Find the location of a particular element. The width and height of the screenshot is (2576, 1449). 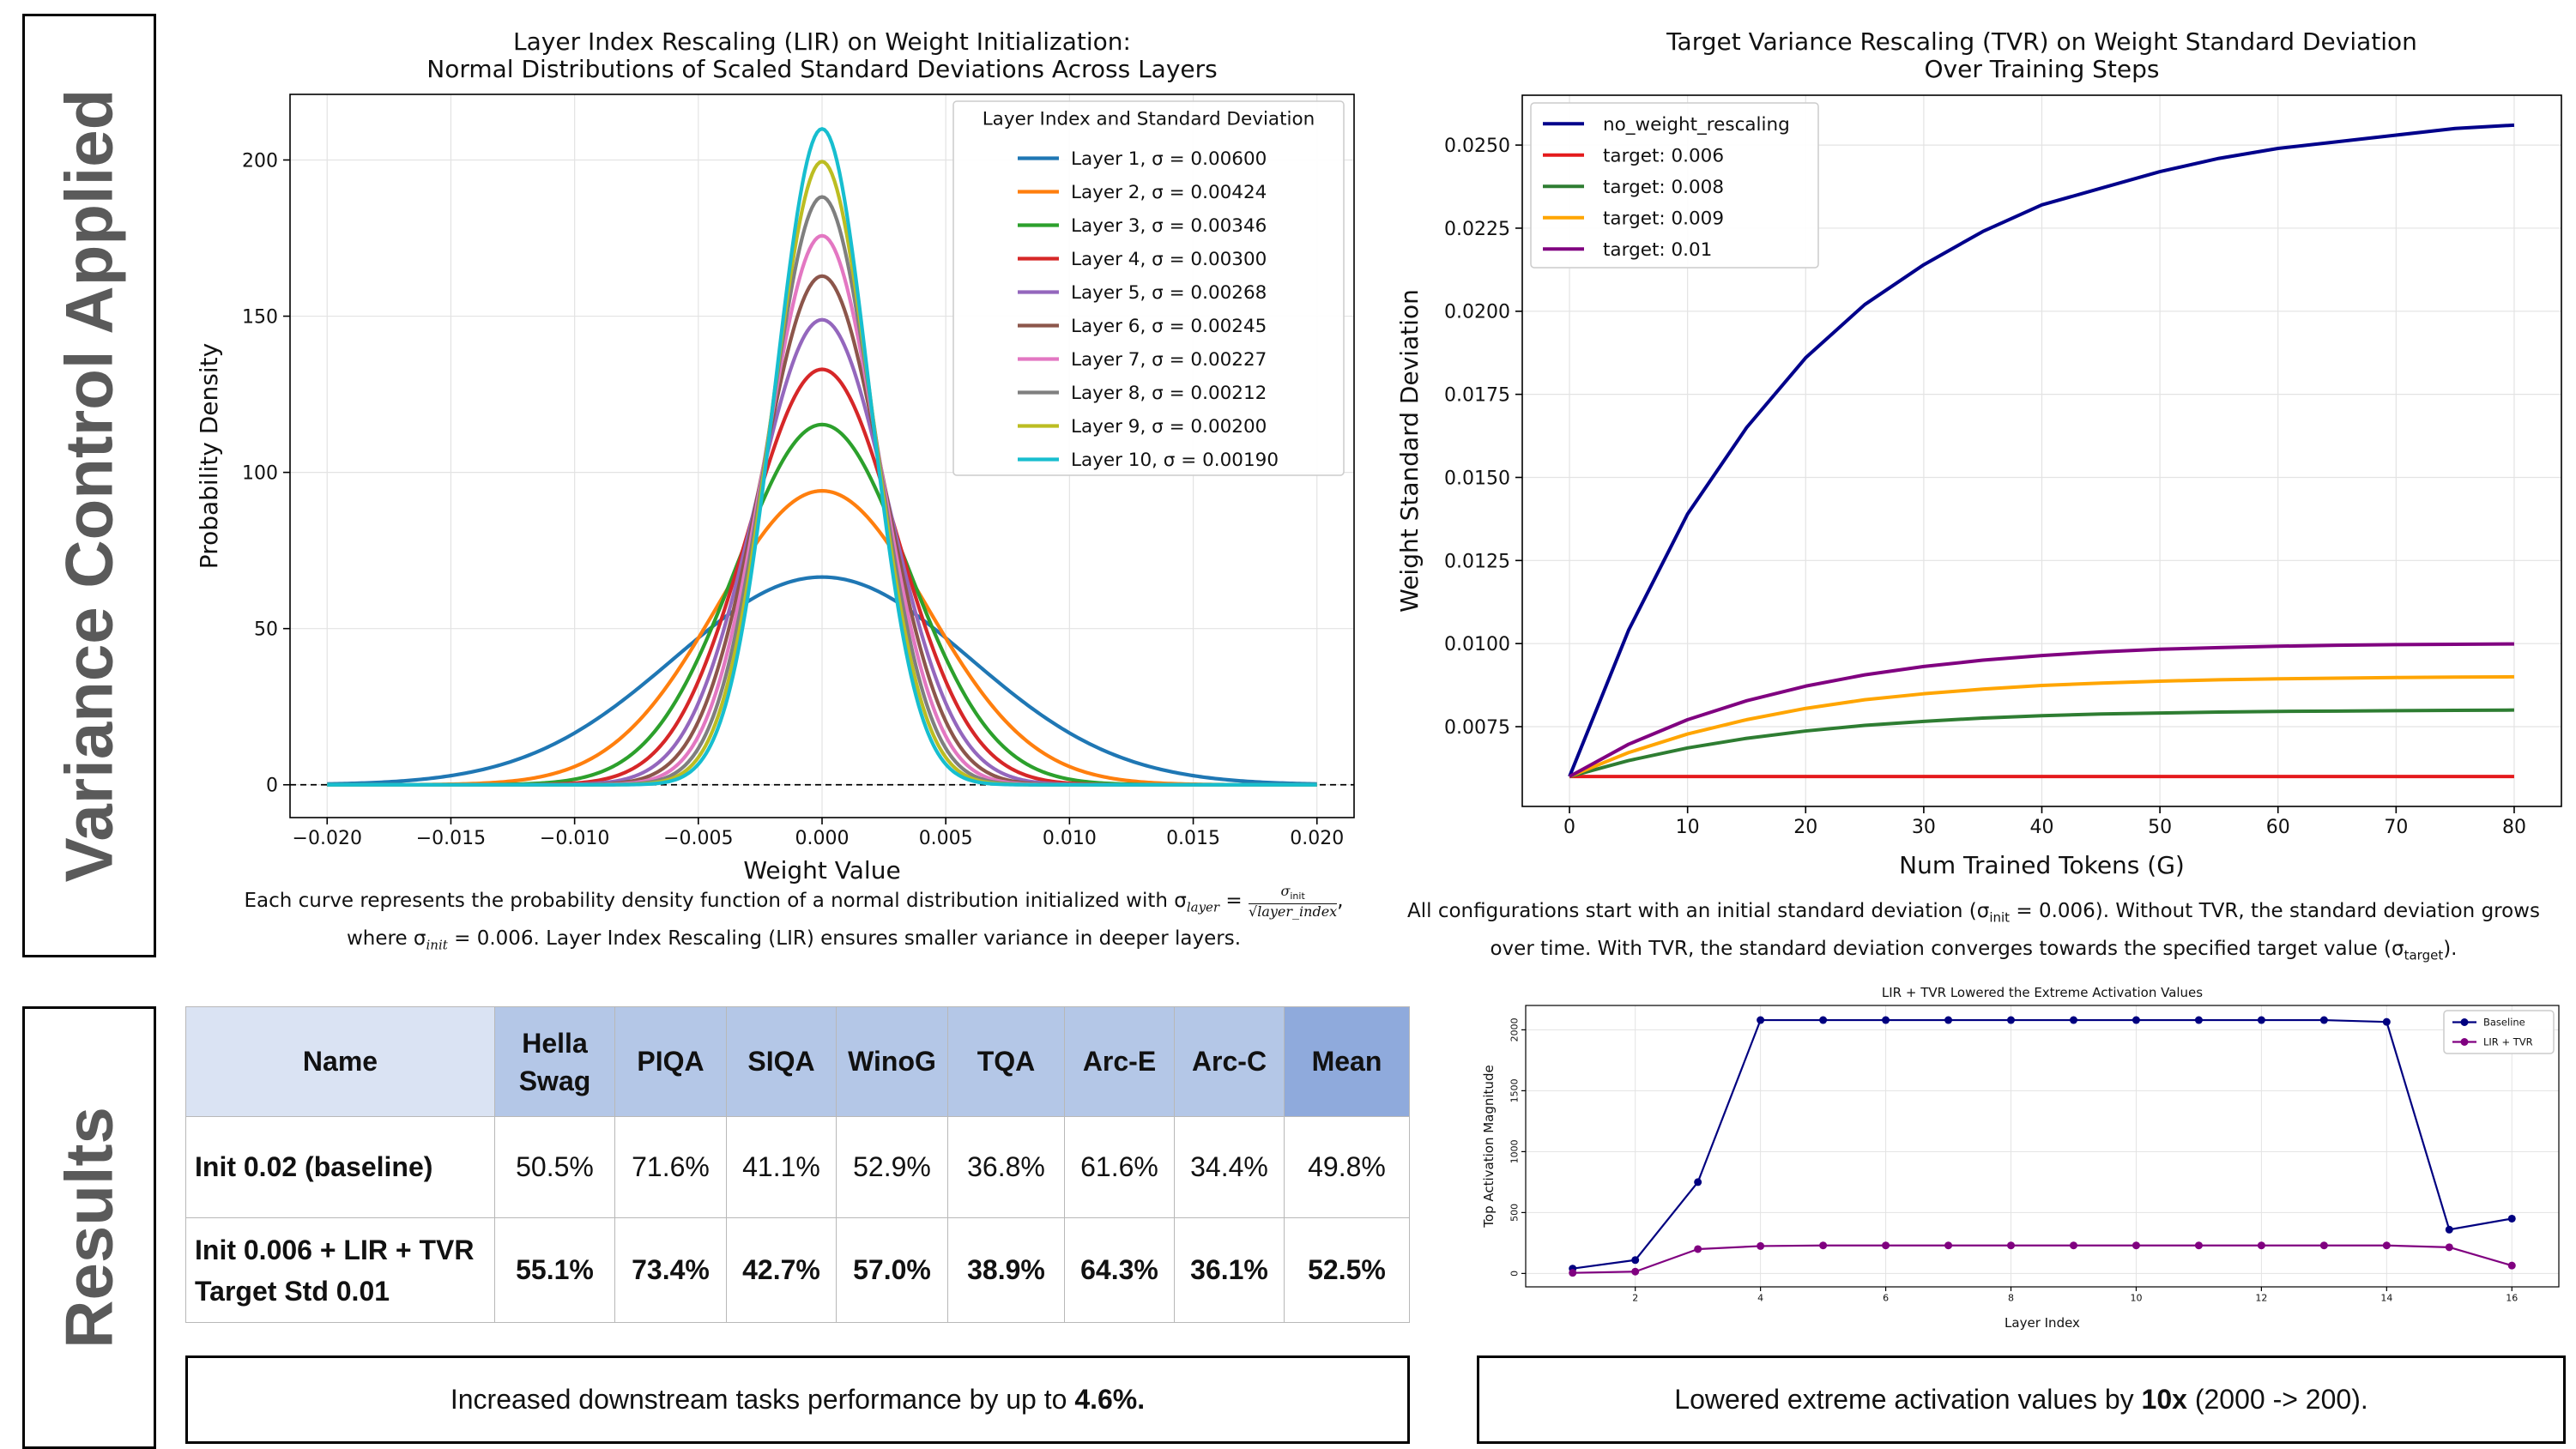

table-cell: 52.5% is located at coordinates (1347, 1270).